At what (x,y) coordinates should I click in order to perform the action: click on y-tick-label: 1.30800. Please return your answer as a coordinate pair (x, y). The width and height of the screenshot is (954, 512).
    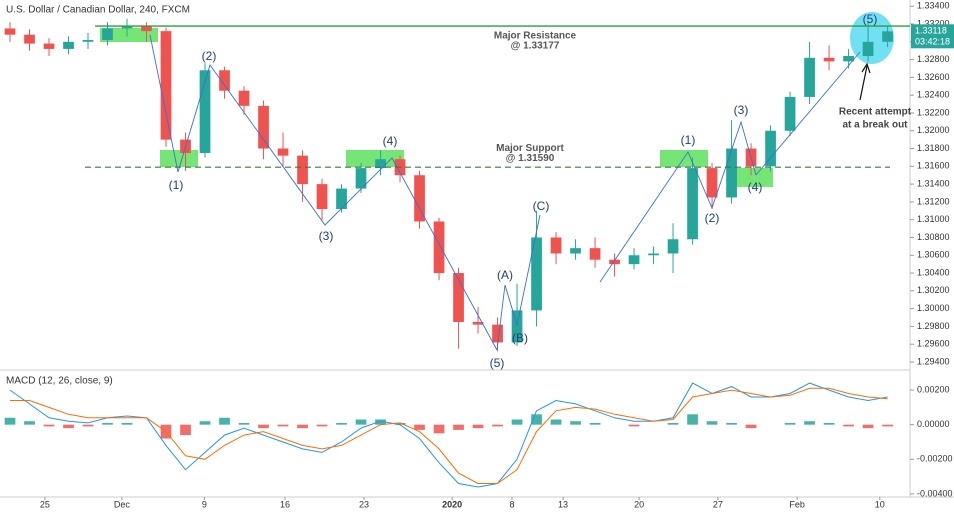
    Looking at the image, I should click on (933, 237).